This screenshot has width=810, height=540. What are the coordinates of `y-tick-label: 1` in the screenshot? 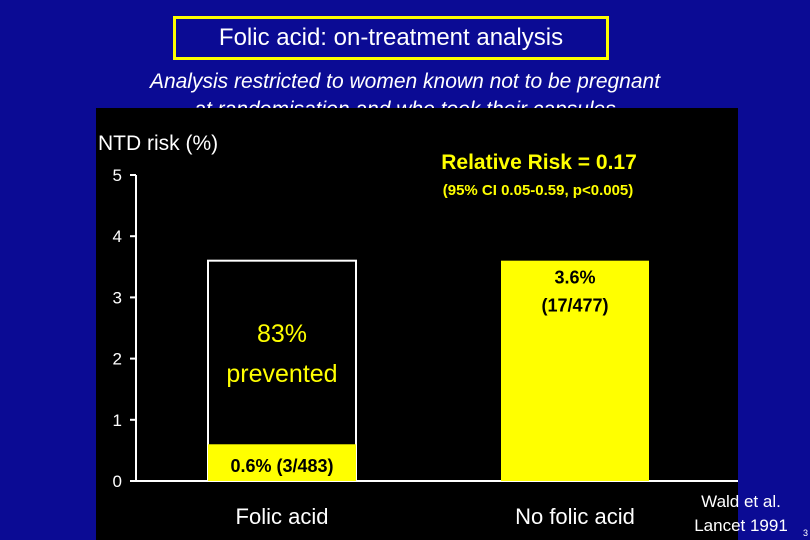 It's located at (117, 420).